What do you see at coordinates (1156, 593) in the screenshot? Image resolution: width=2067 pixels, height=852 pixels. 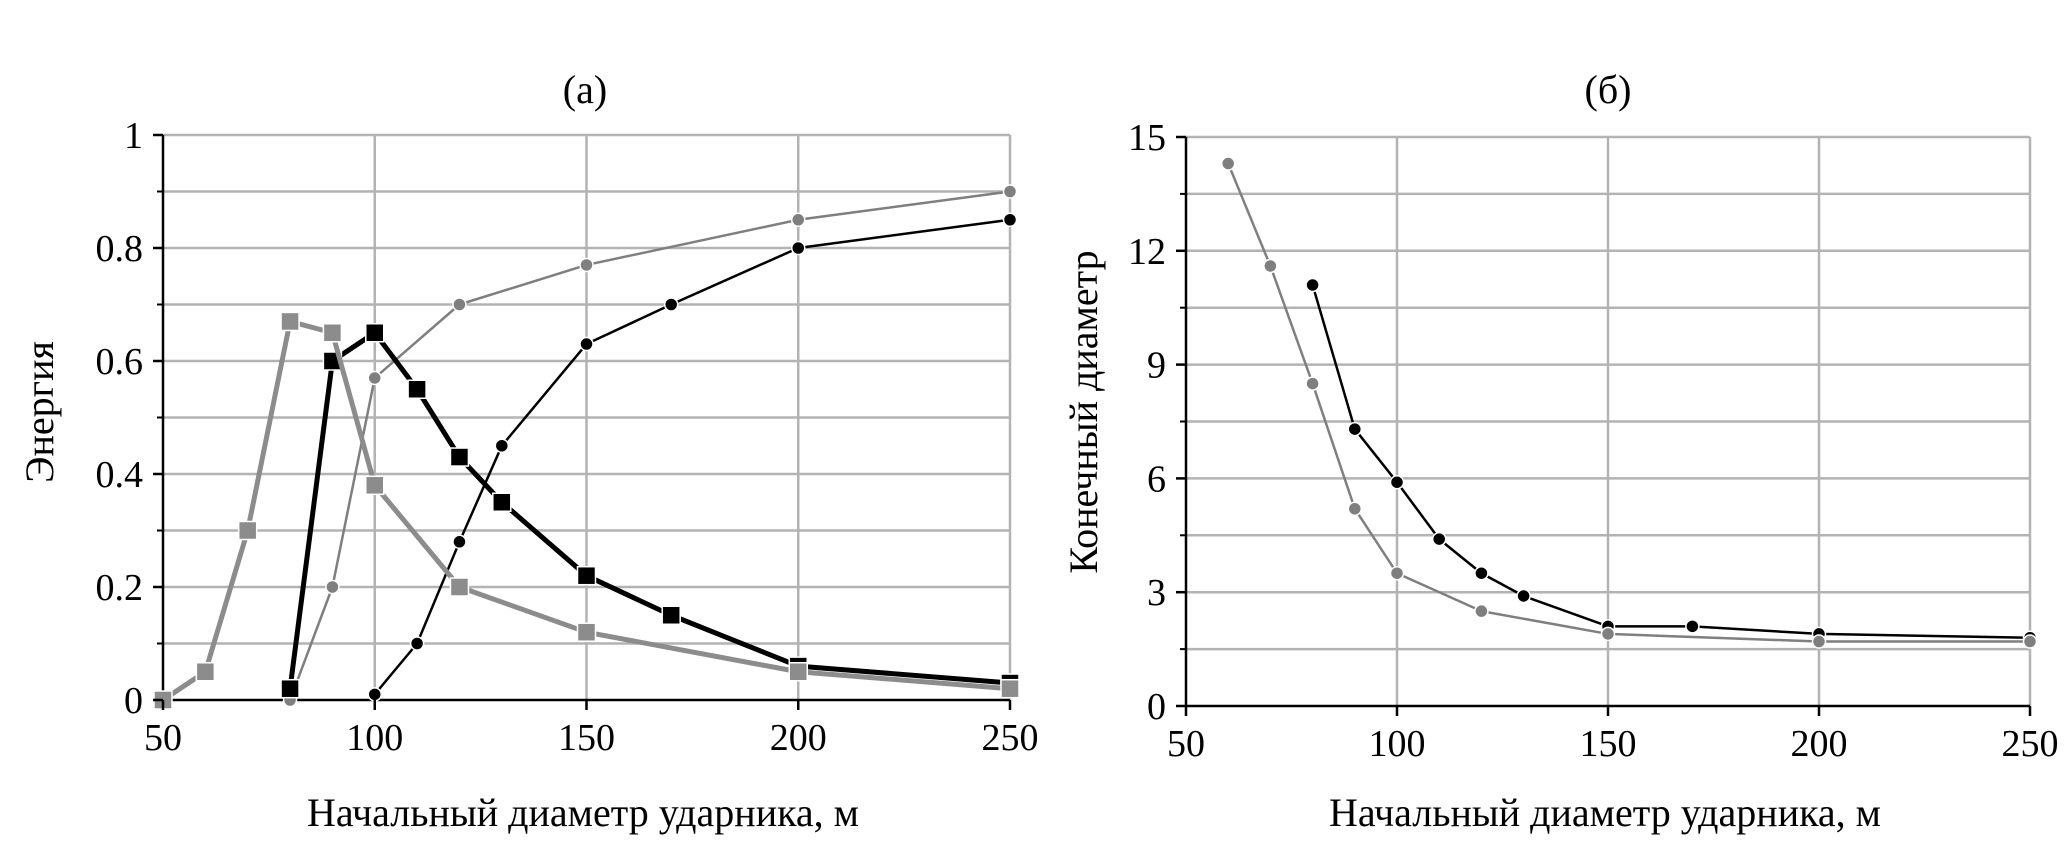 I see `panel-b-y-tick-label: 3` at bounding box center [1156, 593].